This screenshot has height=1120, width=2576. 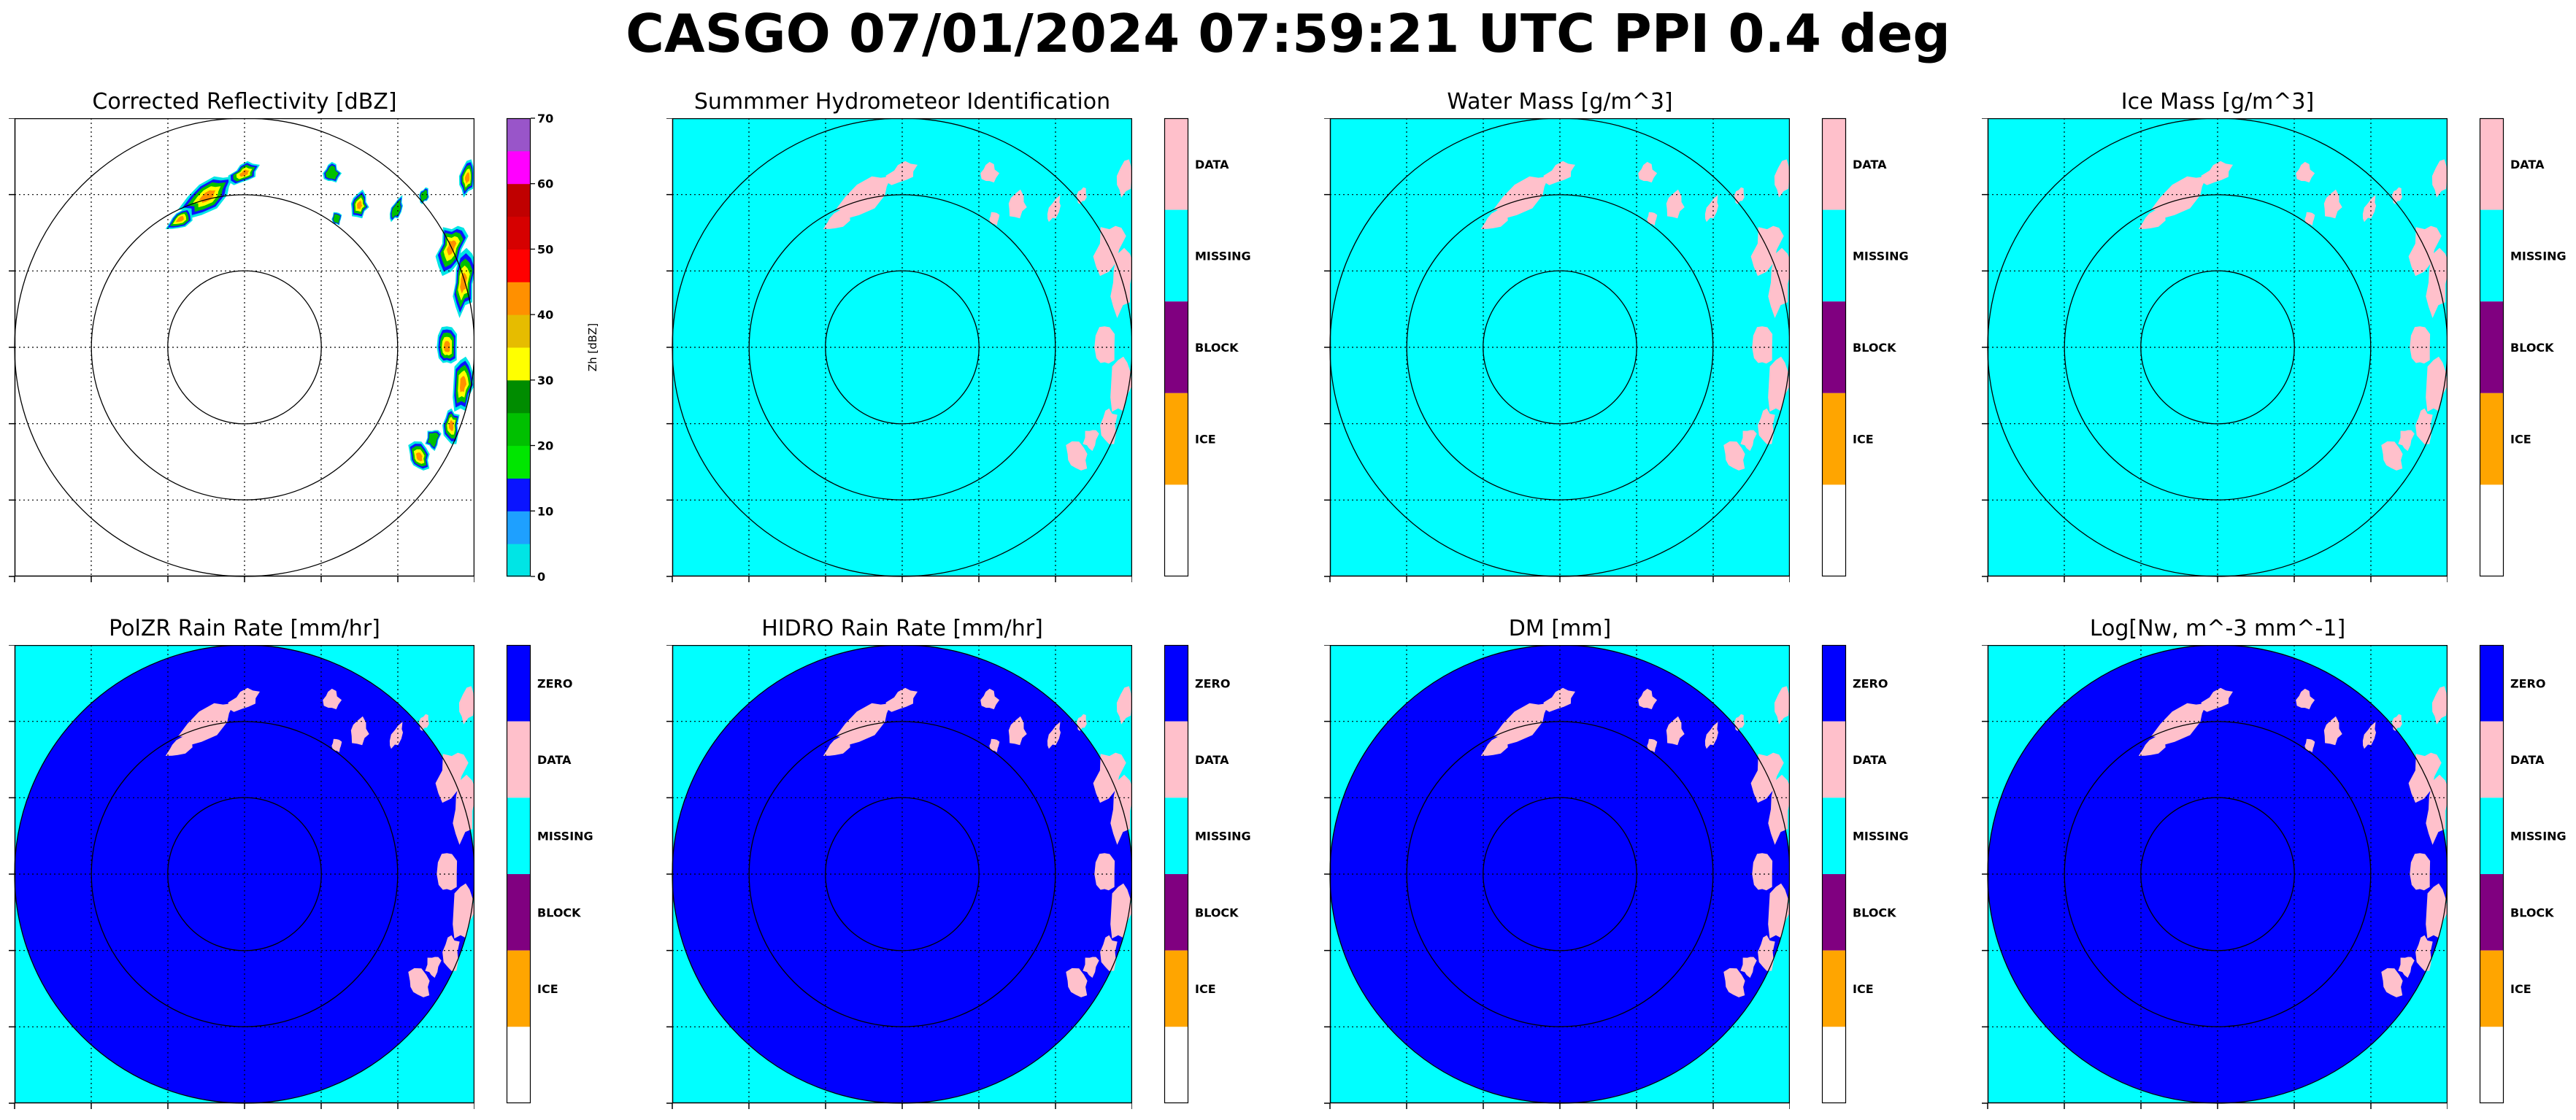 I want to click on colorbar-tick-label: 50, so click(x=545, y=249).